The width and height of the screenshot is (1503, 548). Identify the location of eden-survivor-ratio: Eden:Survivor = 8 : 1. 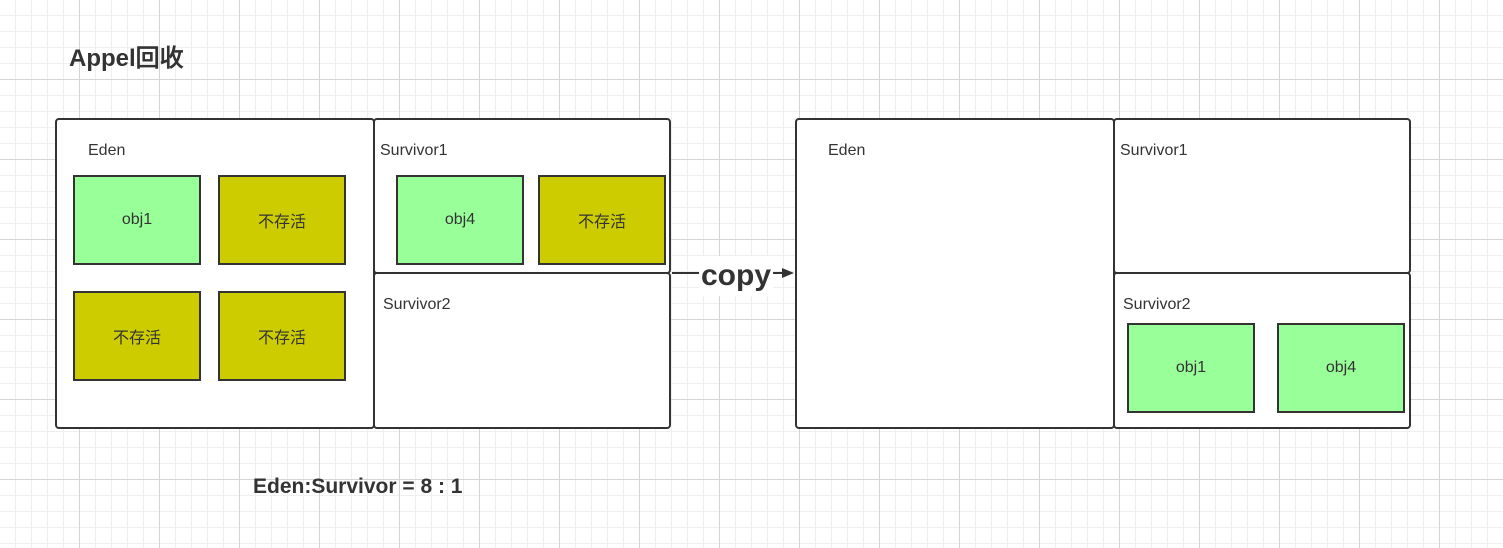
(358, 486).